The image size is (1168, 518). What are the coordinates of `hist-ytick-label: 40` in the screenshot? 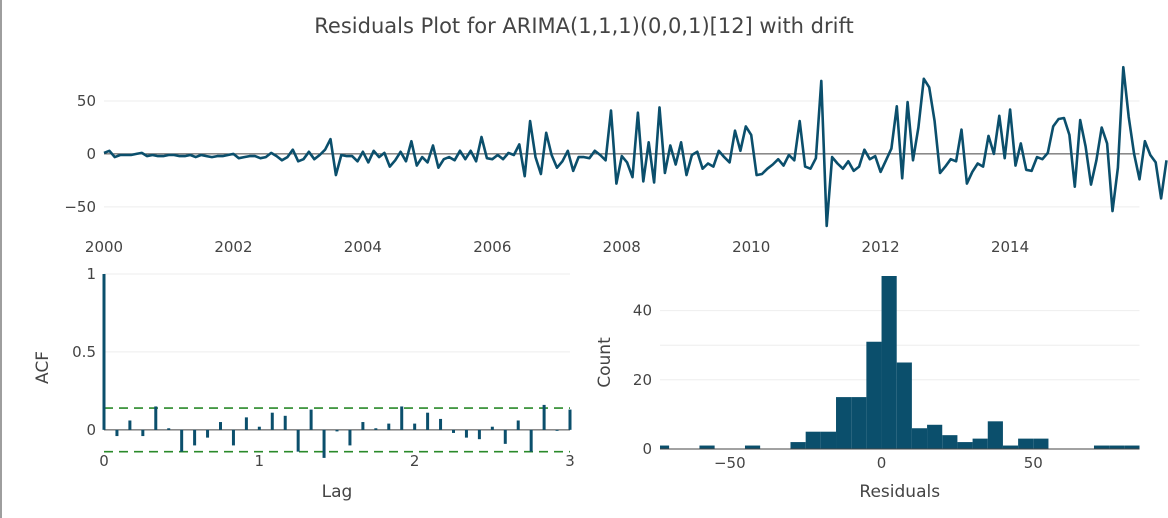 It's located at (642, 311).